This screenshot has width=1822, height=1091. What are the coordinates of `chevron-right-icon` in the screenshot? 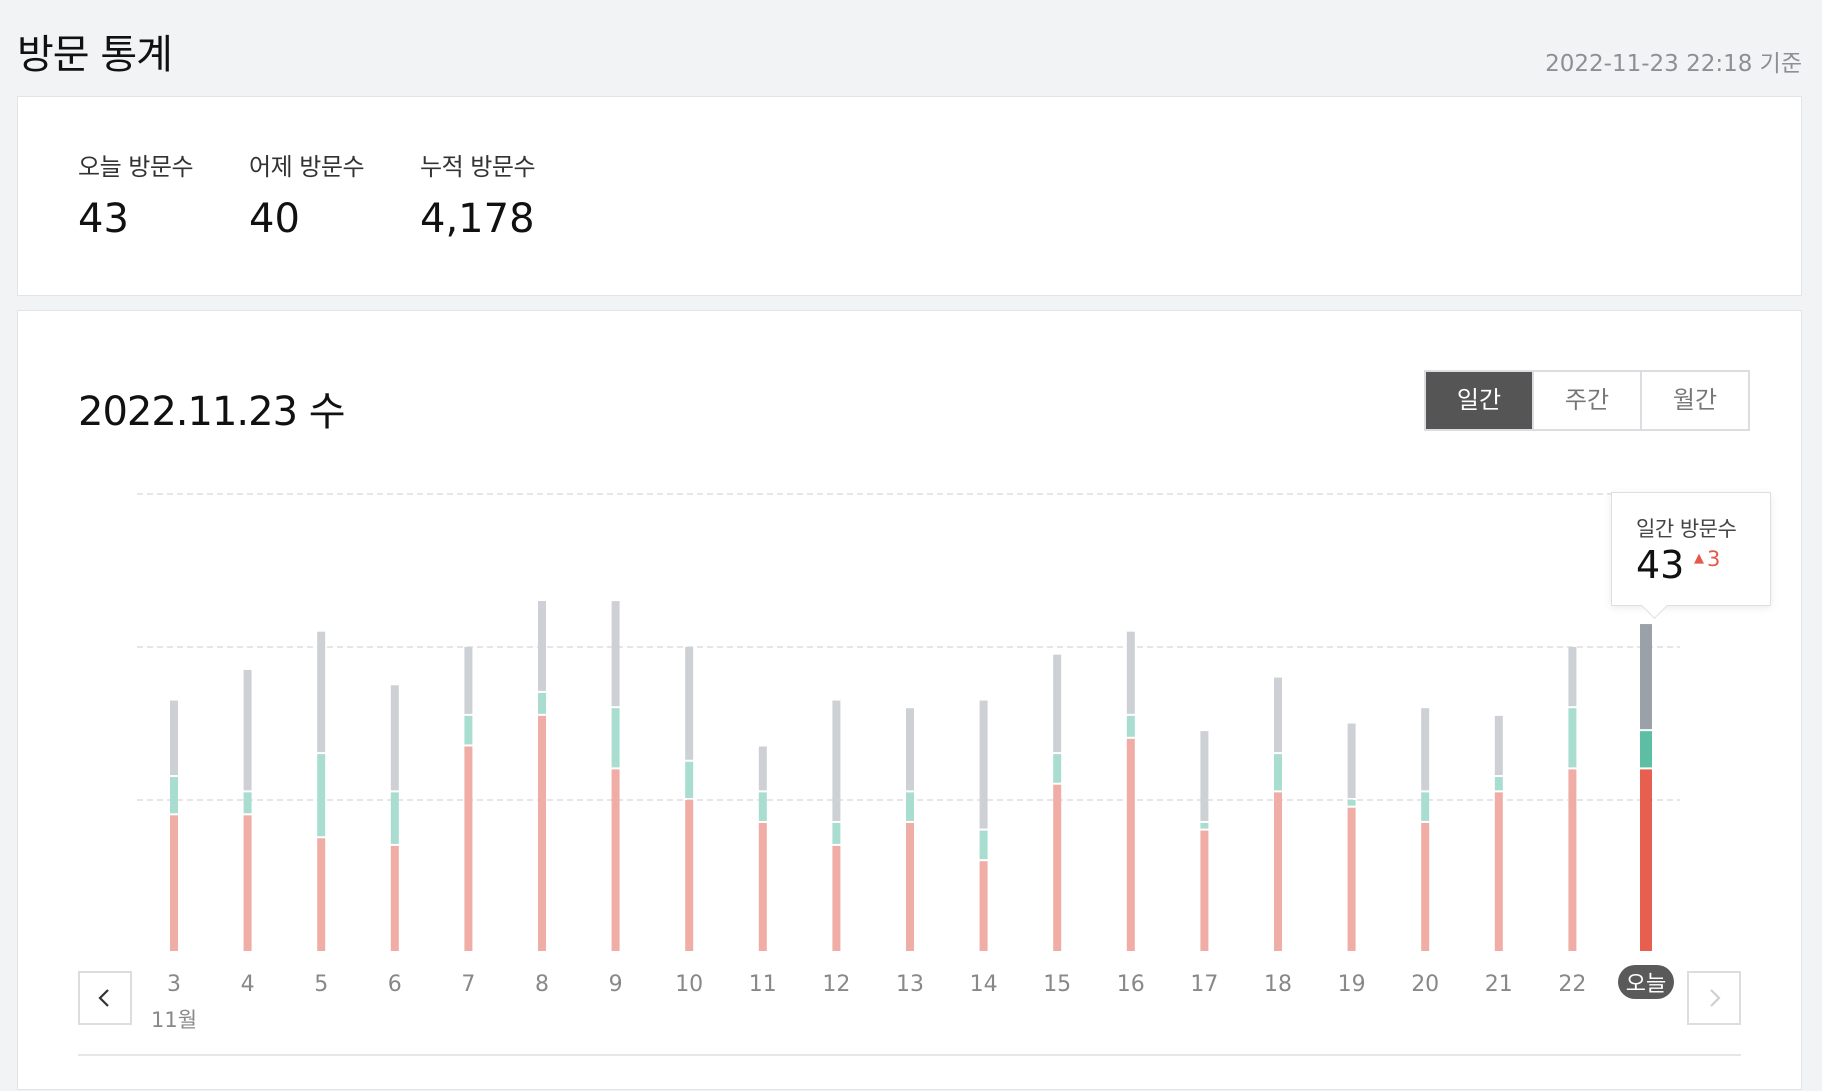 It's located at (1715, 998).